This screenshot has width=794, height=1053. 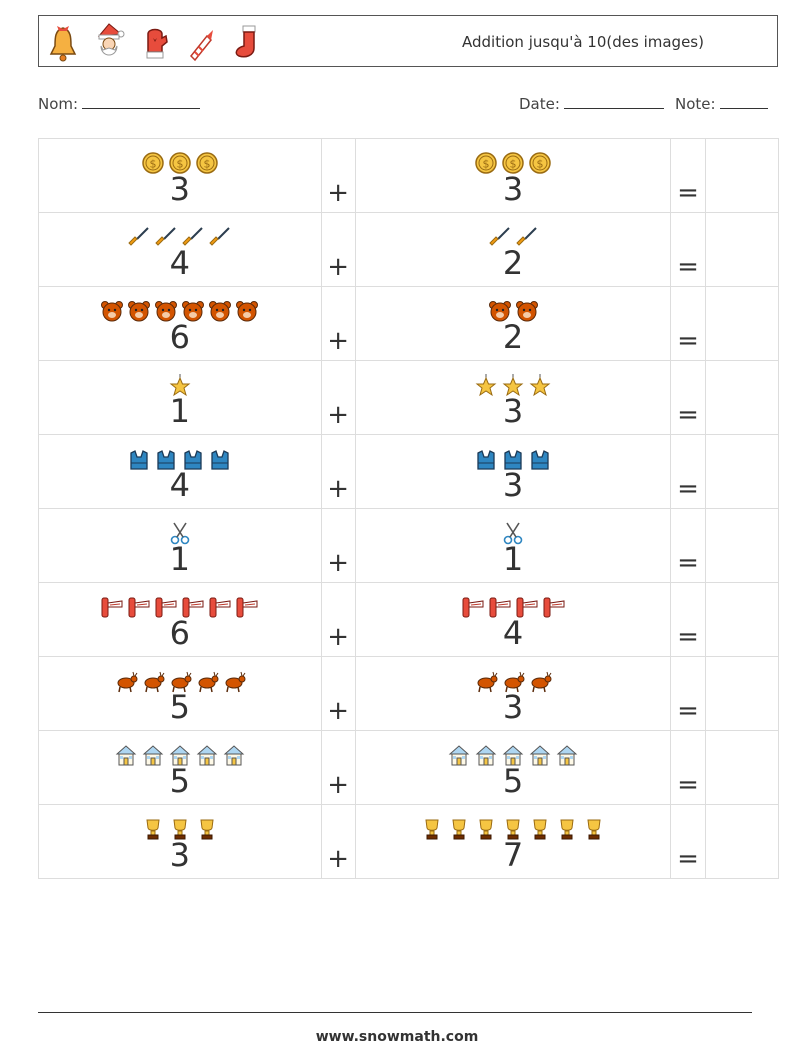 What do you see at coordinates (179, 263) in the screenshot?
I see `addend-number: 4` at bounding box center [179, 263].